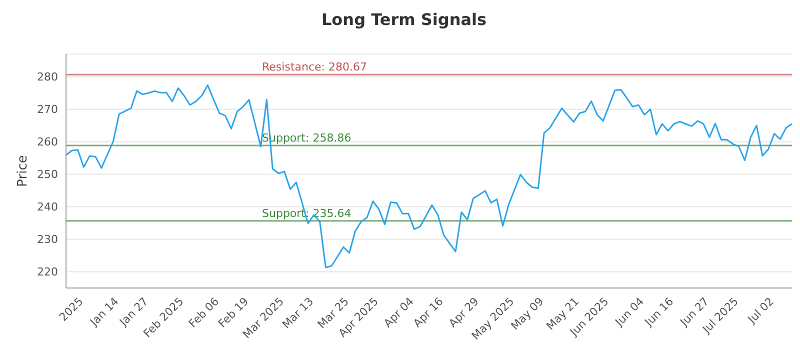  What do you see at coordinates (404, 20) in the screenshot?
I see `chart-title: Long Term Signals` at bounding box center [404, 20].